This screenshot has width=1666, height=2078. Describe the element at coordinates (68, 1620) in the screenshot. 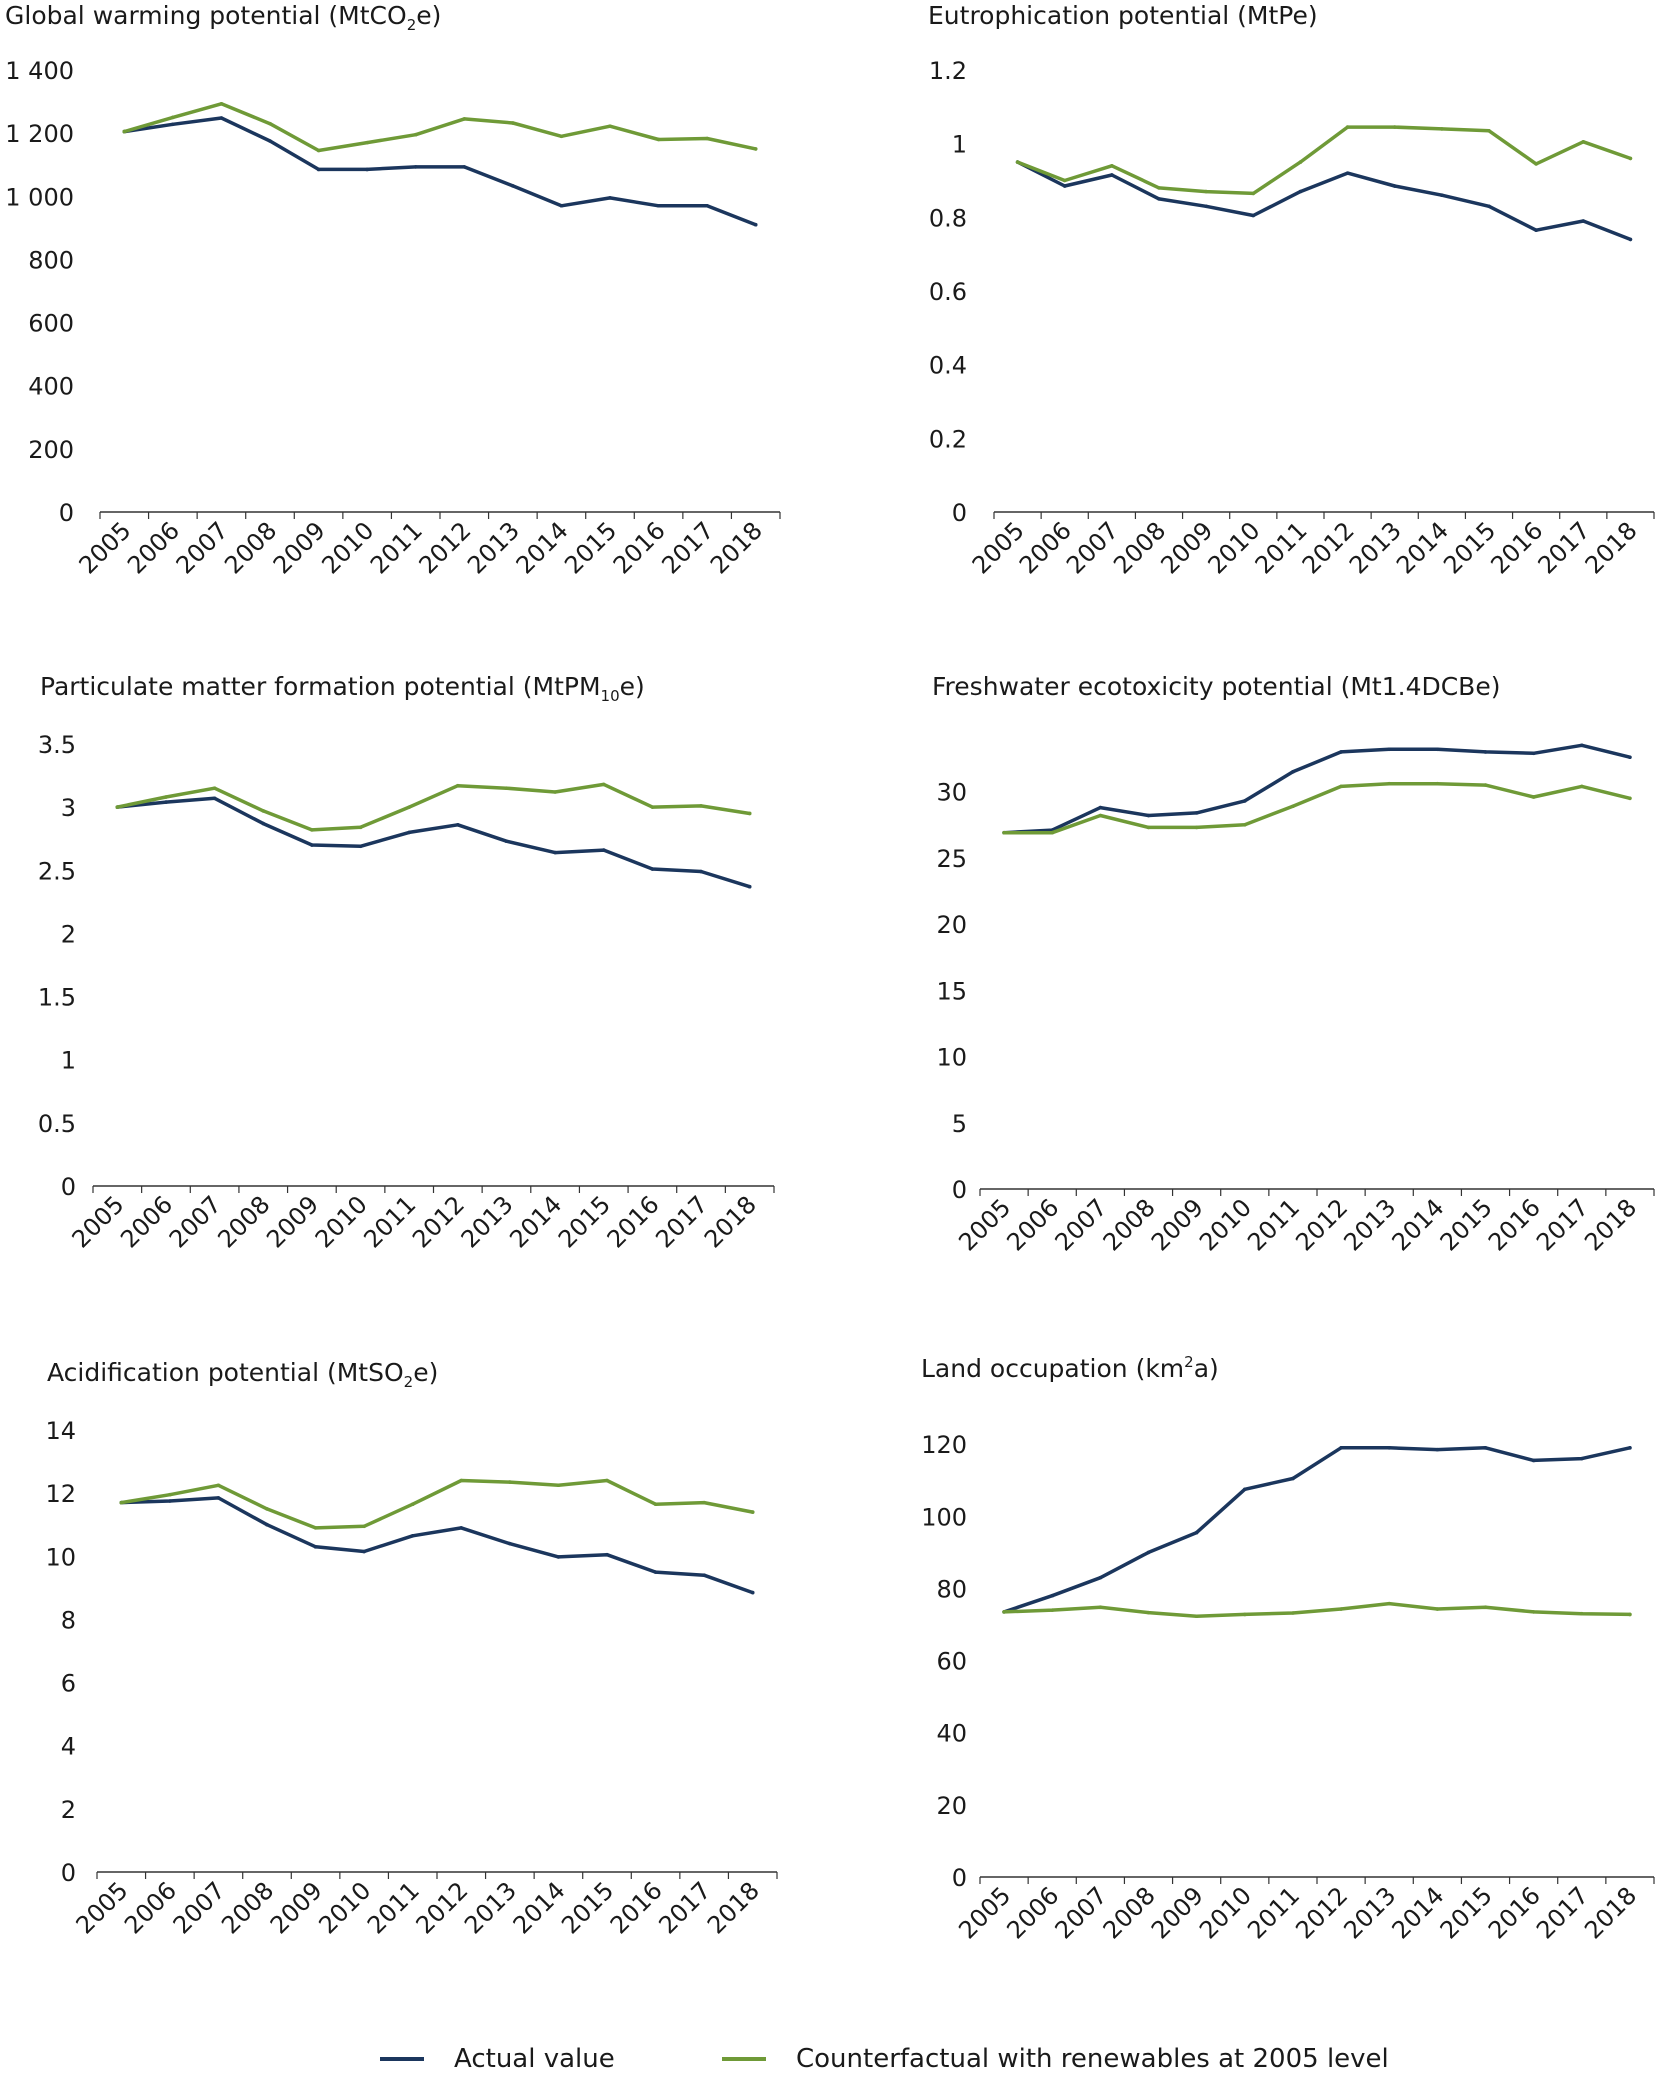

I see `y-tick-label: 8` at that location.